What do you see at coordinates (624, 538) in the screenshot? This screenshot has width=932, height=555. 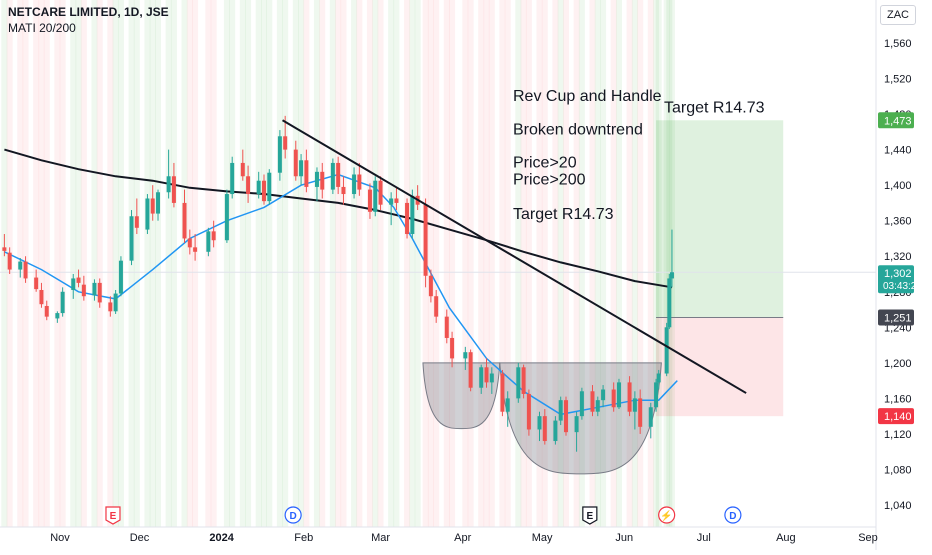 I see `time-tick-label: Jun` at bounding box center [624, 538].